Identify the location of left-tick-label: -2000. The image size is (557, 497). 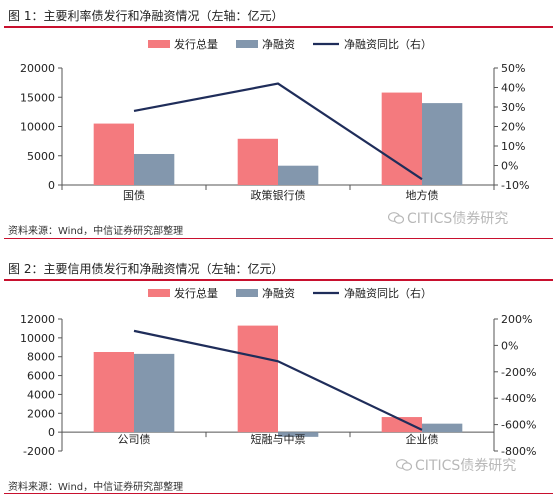
(39, 451).